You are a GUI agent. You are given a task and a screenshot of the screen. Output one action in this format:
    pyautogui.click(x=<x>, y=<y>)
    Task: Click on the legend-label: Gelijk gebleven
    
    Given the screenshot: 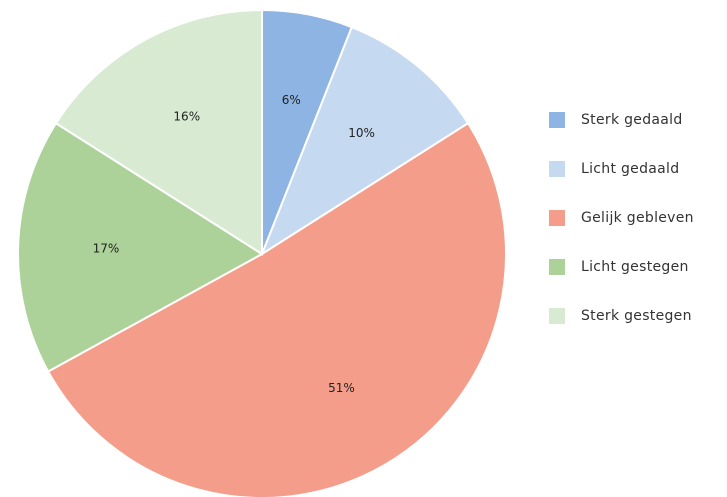 What is the action you would take?
    pyautogui.click(x=637, y=218)
    